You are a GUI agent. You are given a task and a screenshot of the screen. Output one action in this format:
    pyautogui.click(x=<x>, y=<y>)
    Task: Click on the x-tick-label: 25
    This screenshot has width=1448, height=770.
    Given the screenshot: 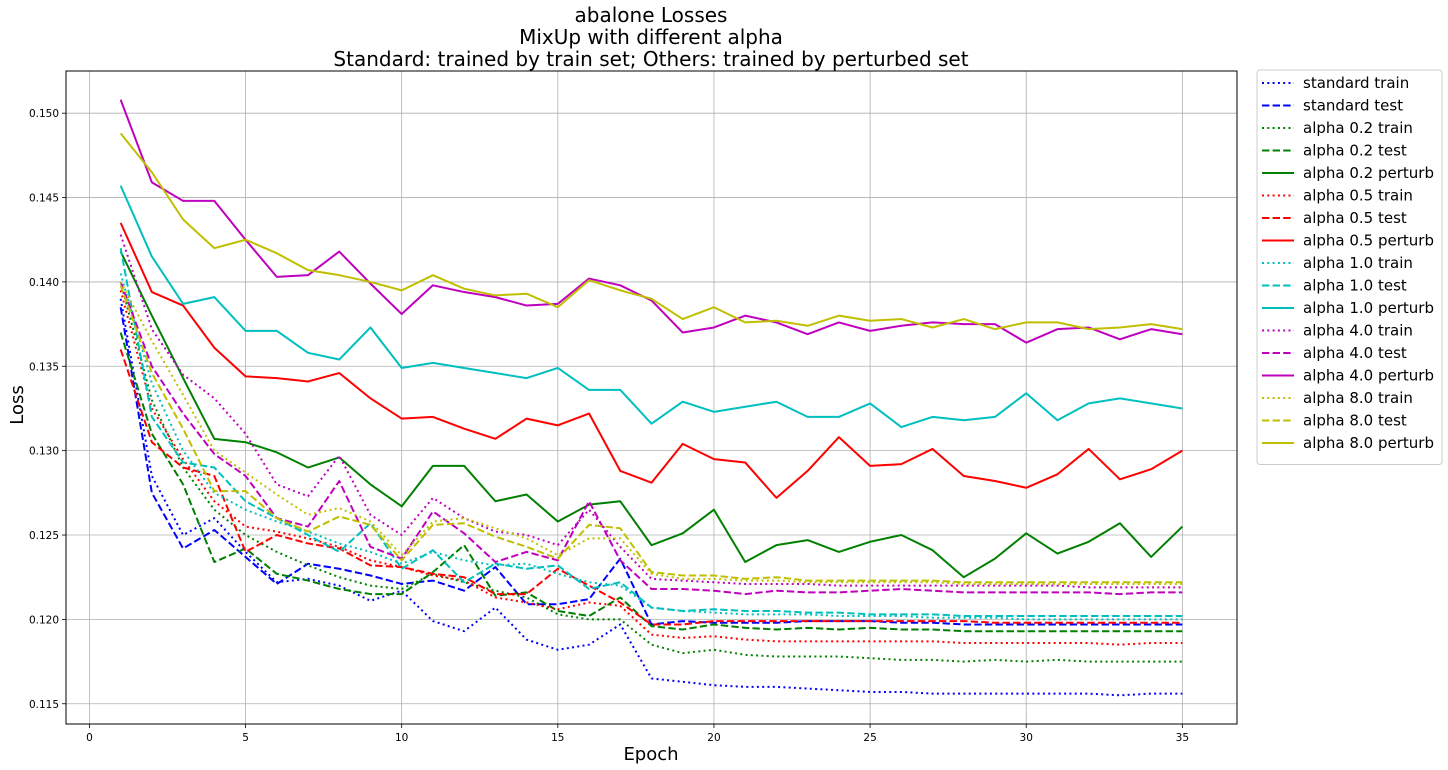 What is the action you would take?
    pyautogui.click(x=869, y=738)
    